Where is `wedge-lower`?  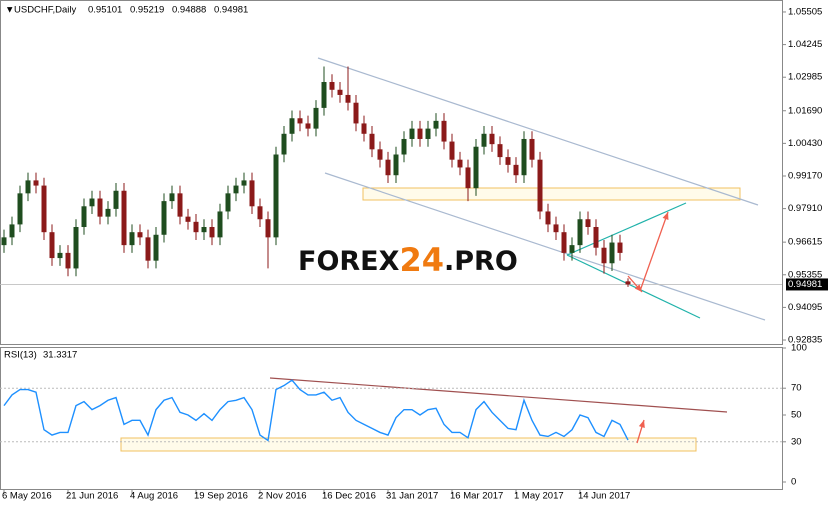 wedge-lower is located at coordinates (633, 286).